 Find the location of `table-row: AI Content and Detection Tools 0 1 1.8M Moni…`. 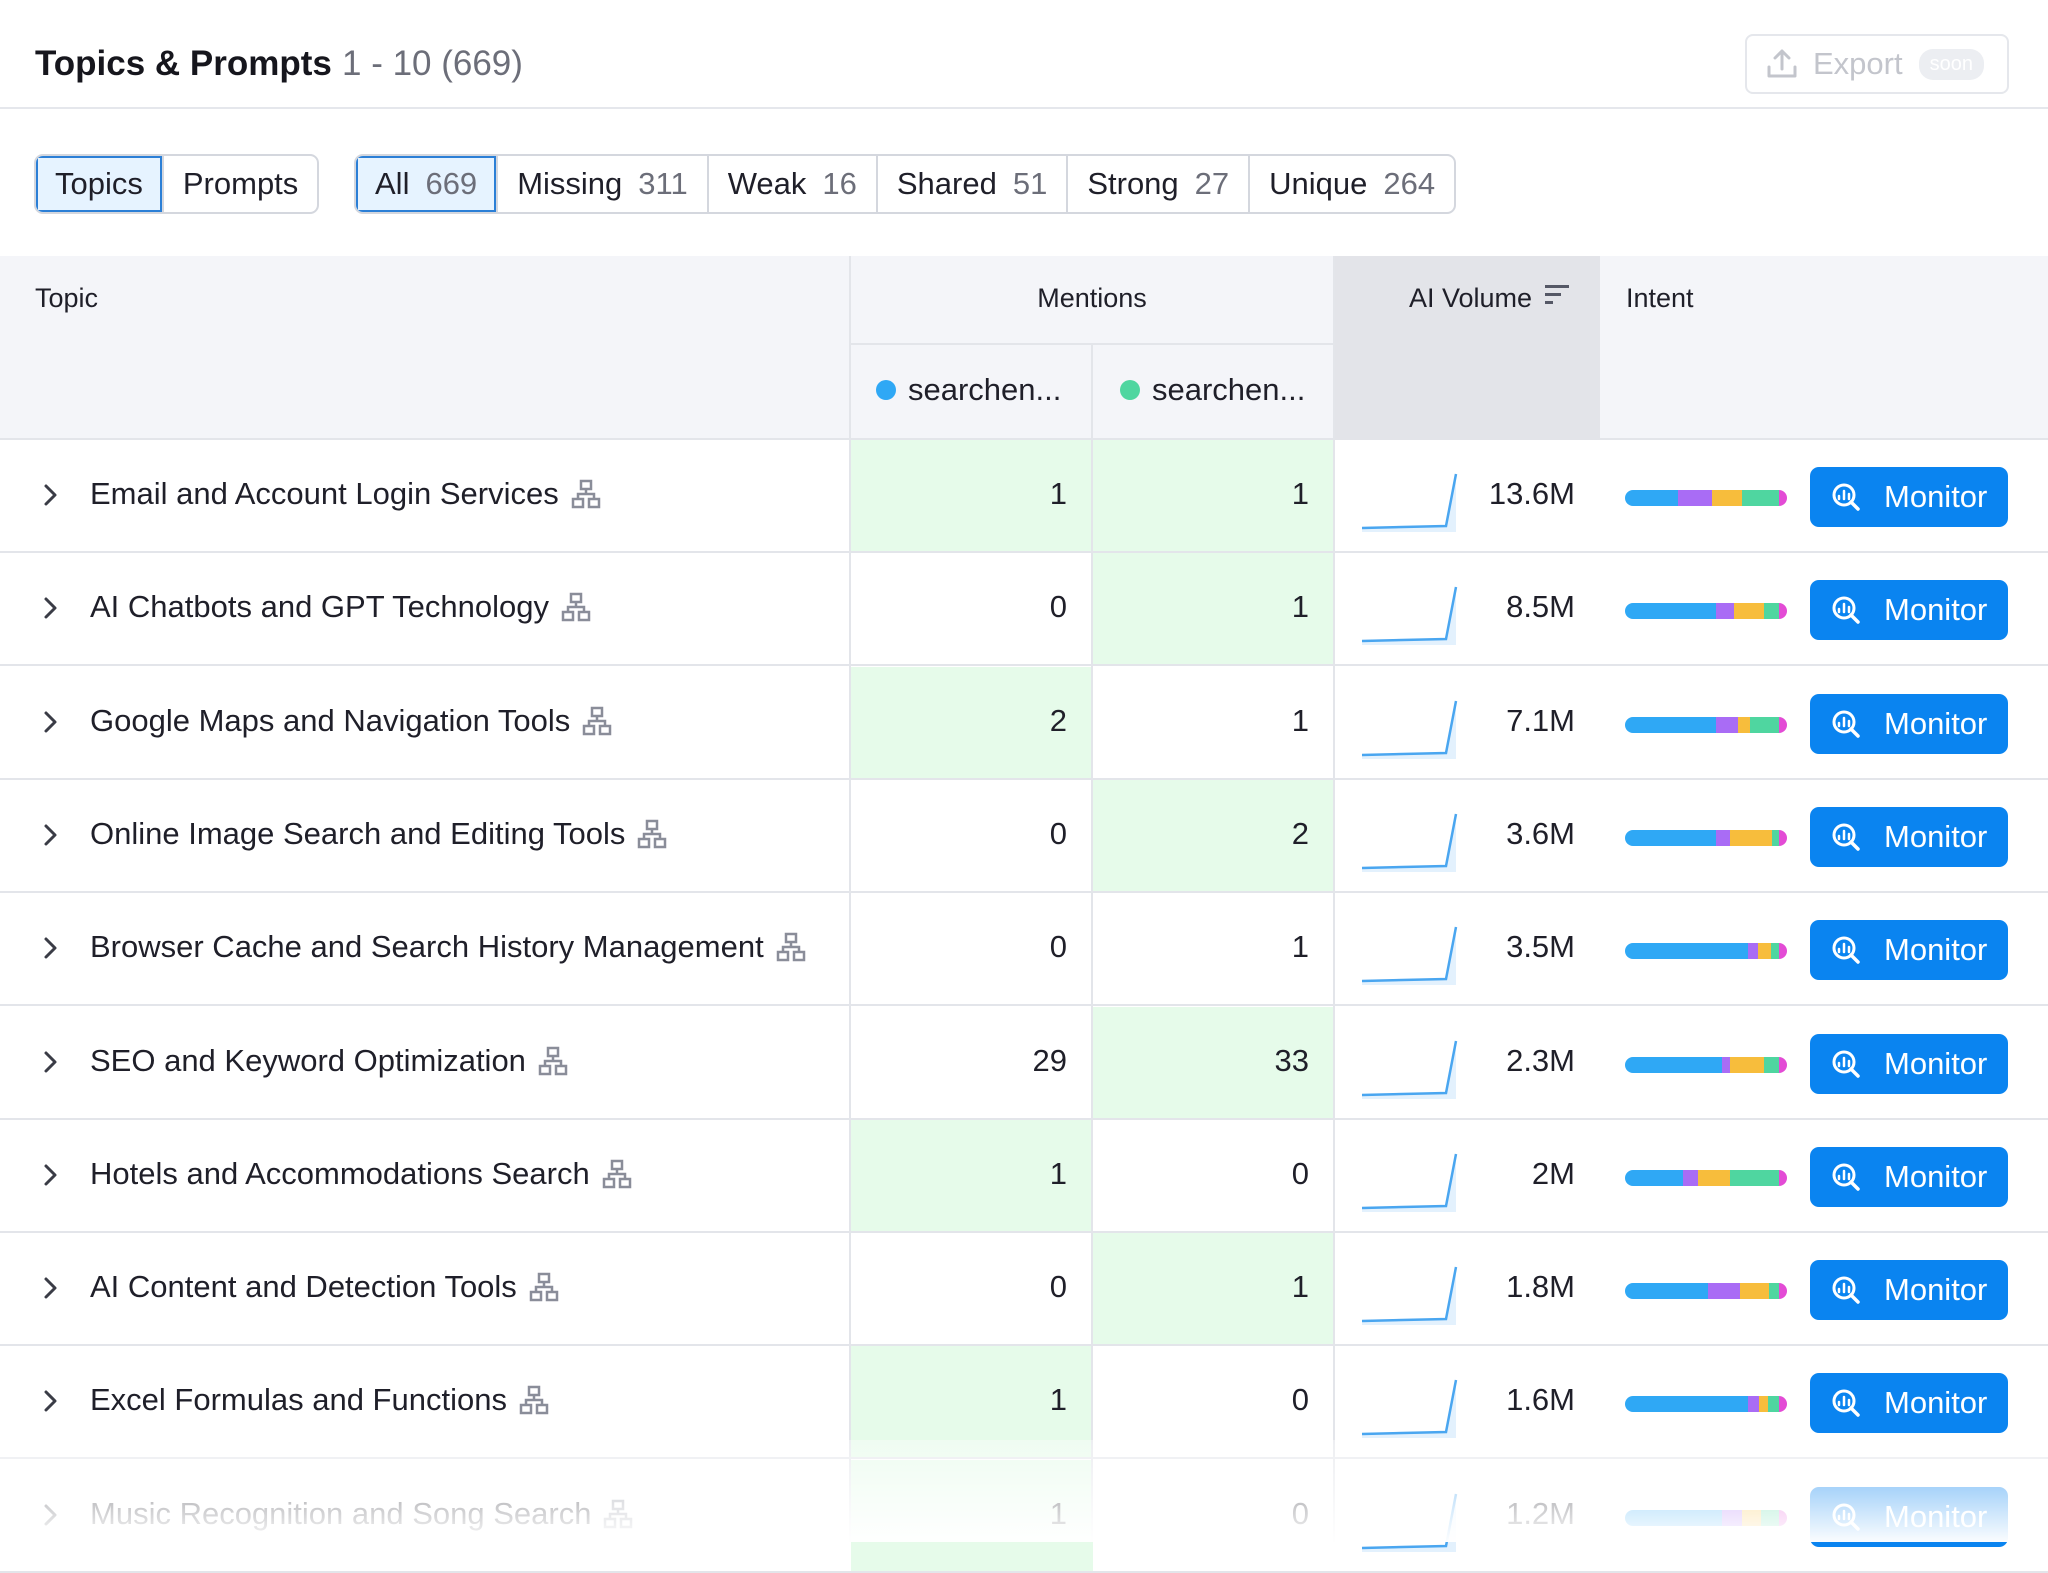

table-row: AI Content and Detection Tools 0 1 1.8M Moni… is located at coordinates (1024, 1290).